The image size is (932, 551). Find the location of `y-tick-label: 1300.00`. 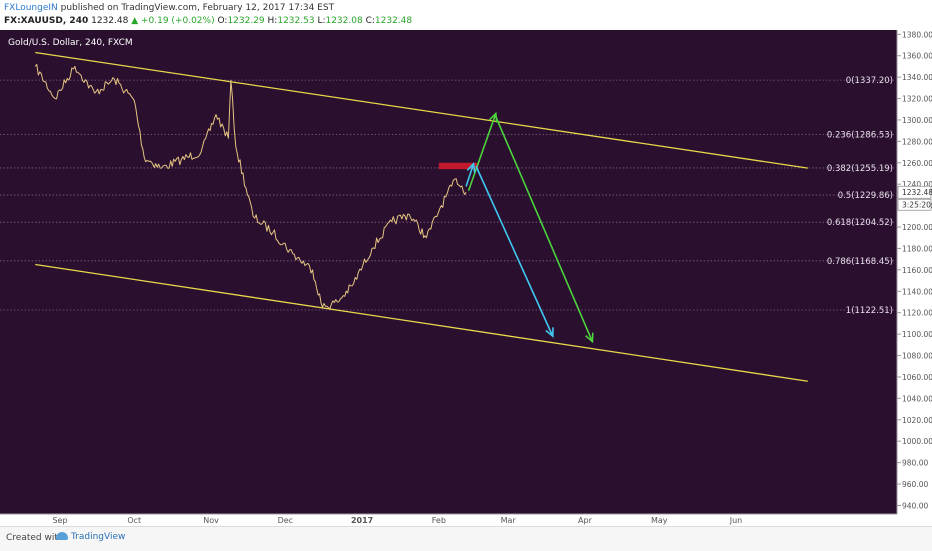

y-tick-label: 1300.00 is located at coordinates (917, 120).